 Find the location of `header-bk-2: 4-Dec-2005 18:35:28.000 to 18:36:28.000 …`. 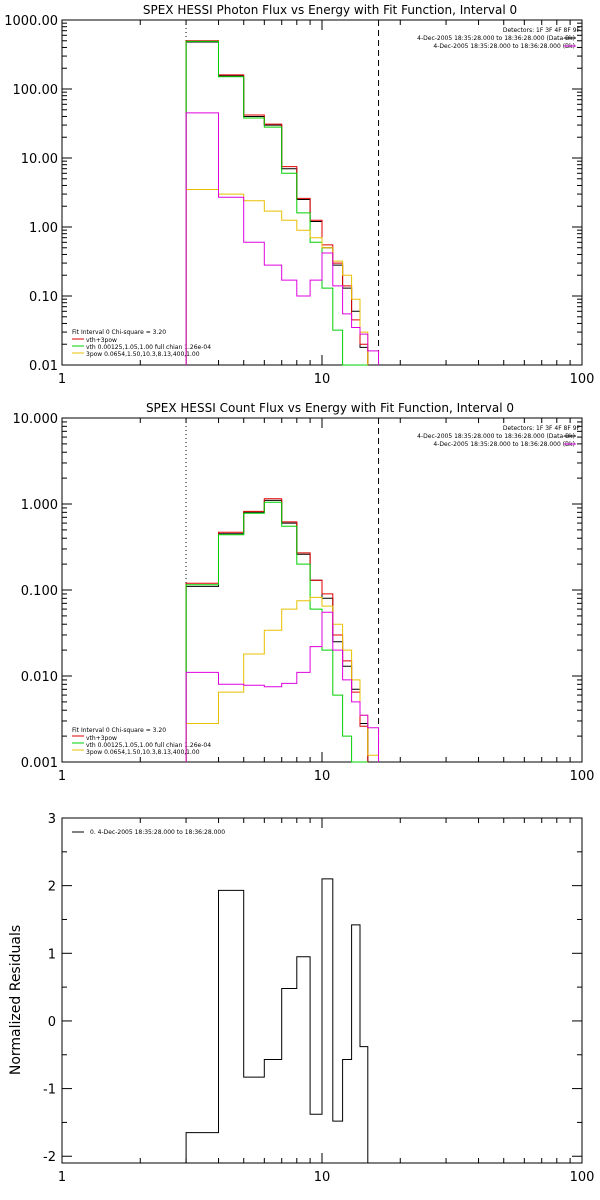

header-bk-2: 4-Dec-2005 18:35:28.000 to 18:36:28.000 … is located at coordinates (504, 444).